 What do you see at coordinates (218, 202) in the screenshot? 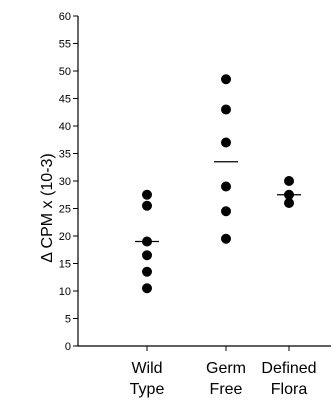
I see `group-means` at bounding box center [218, 202].